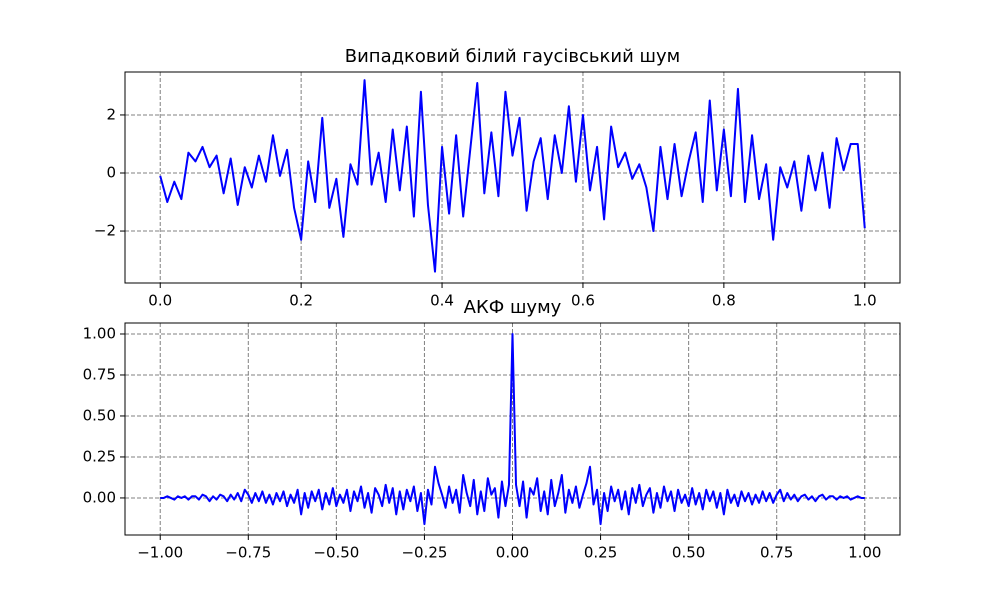 The width and height of the screenshot is (1000, 600). What do you see at coordinates (865, 301) in the screenshot?
I see `x-tick-label: 1.0` at bounding box center [865, 301].